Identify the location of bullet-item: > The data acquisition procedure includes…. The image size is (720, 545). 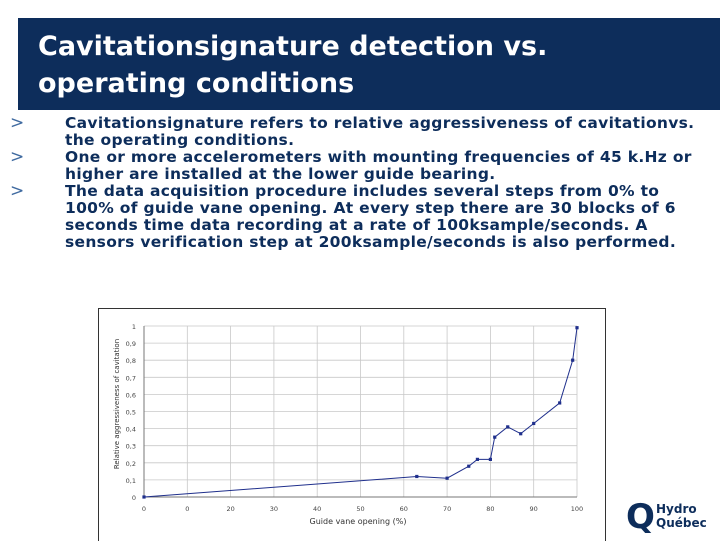
(360, 217).